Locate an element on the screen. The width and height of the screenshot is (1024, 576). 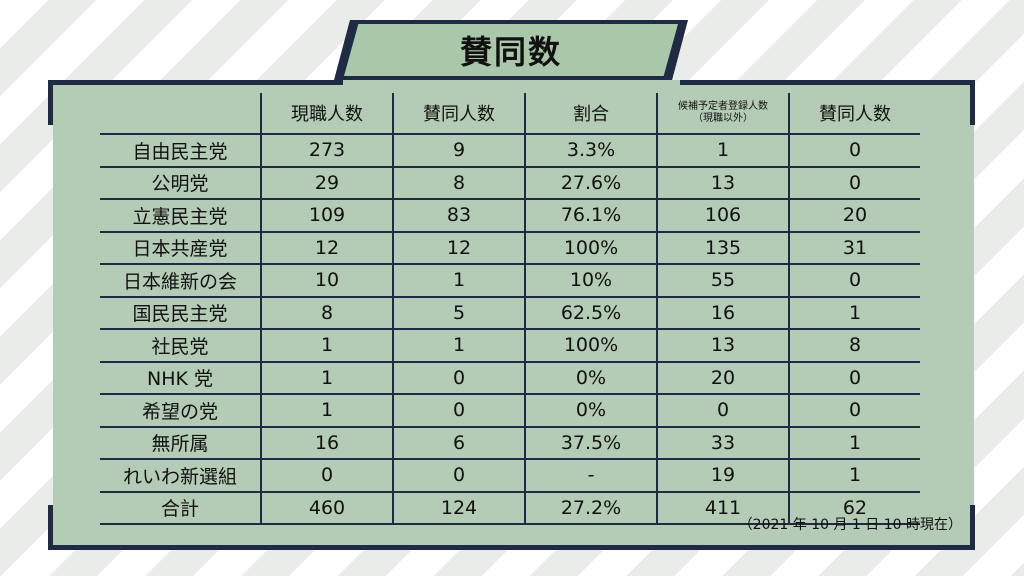
value-cell: - is located at coordinates (590, 476).